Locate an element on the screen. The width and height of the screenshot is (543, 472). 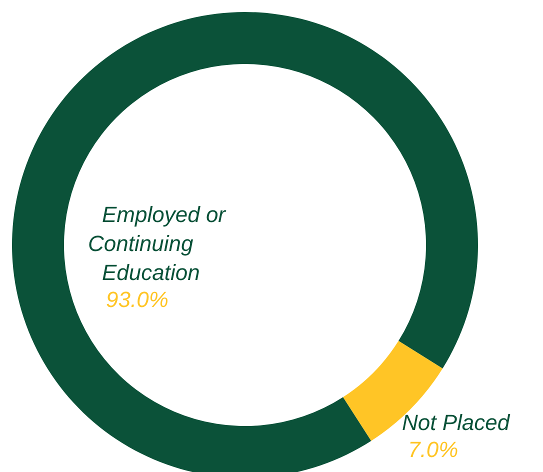
data-label: 7.0% is located at coordinates (433, 449).